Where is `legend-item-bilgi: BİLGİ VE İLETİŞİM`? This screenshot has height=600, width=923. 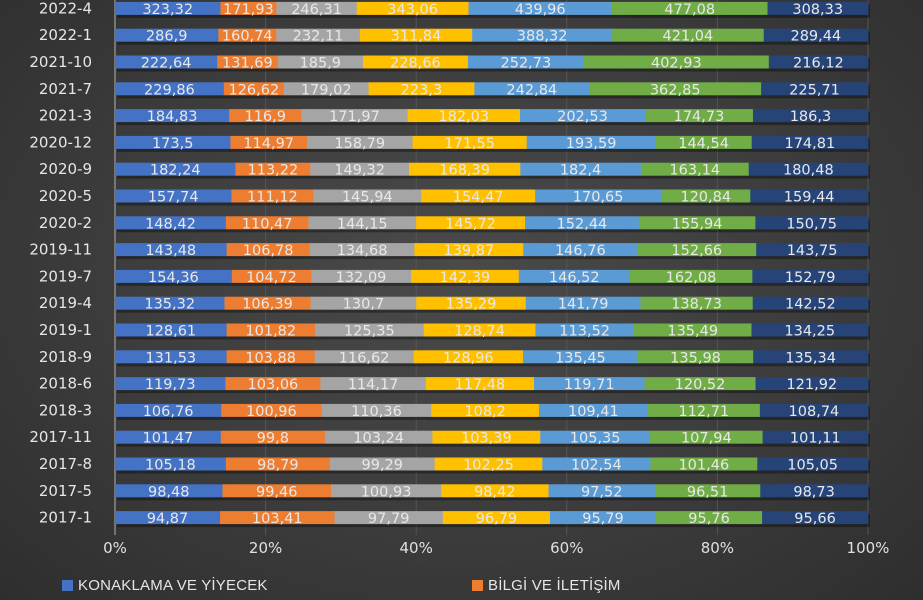
legend-item-bilgi: BİLGİ VE İLETİŞİM is located at coordinates (546, 585).